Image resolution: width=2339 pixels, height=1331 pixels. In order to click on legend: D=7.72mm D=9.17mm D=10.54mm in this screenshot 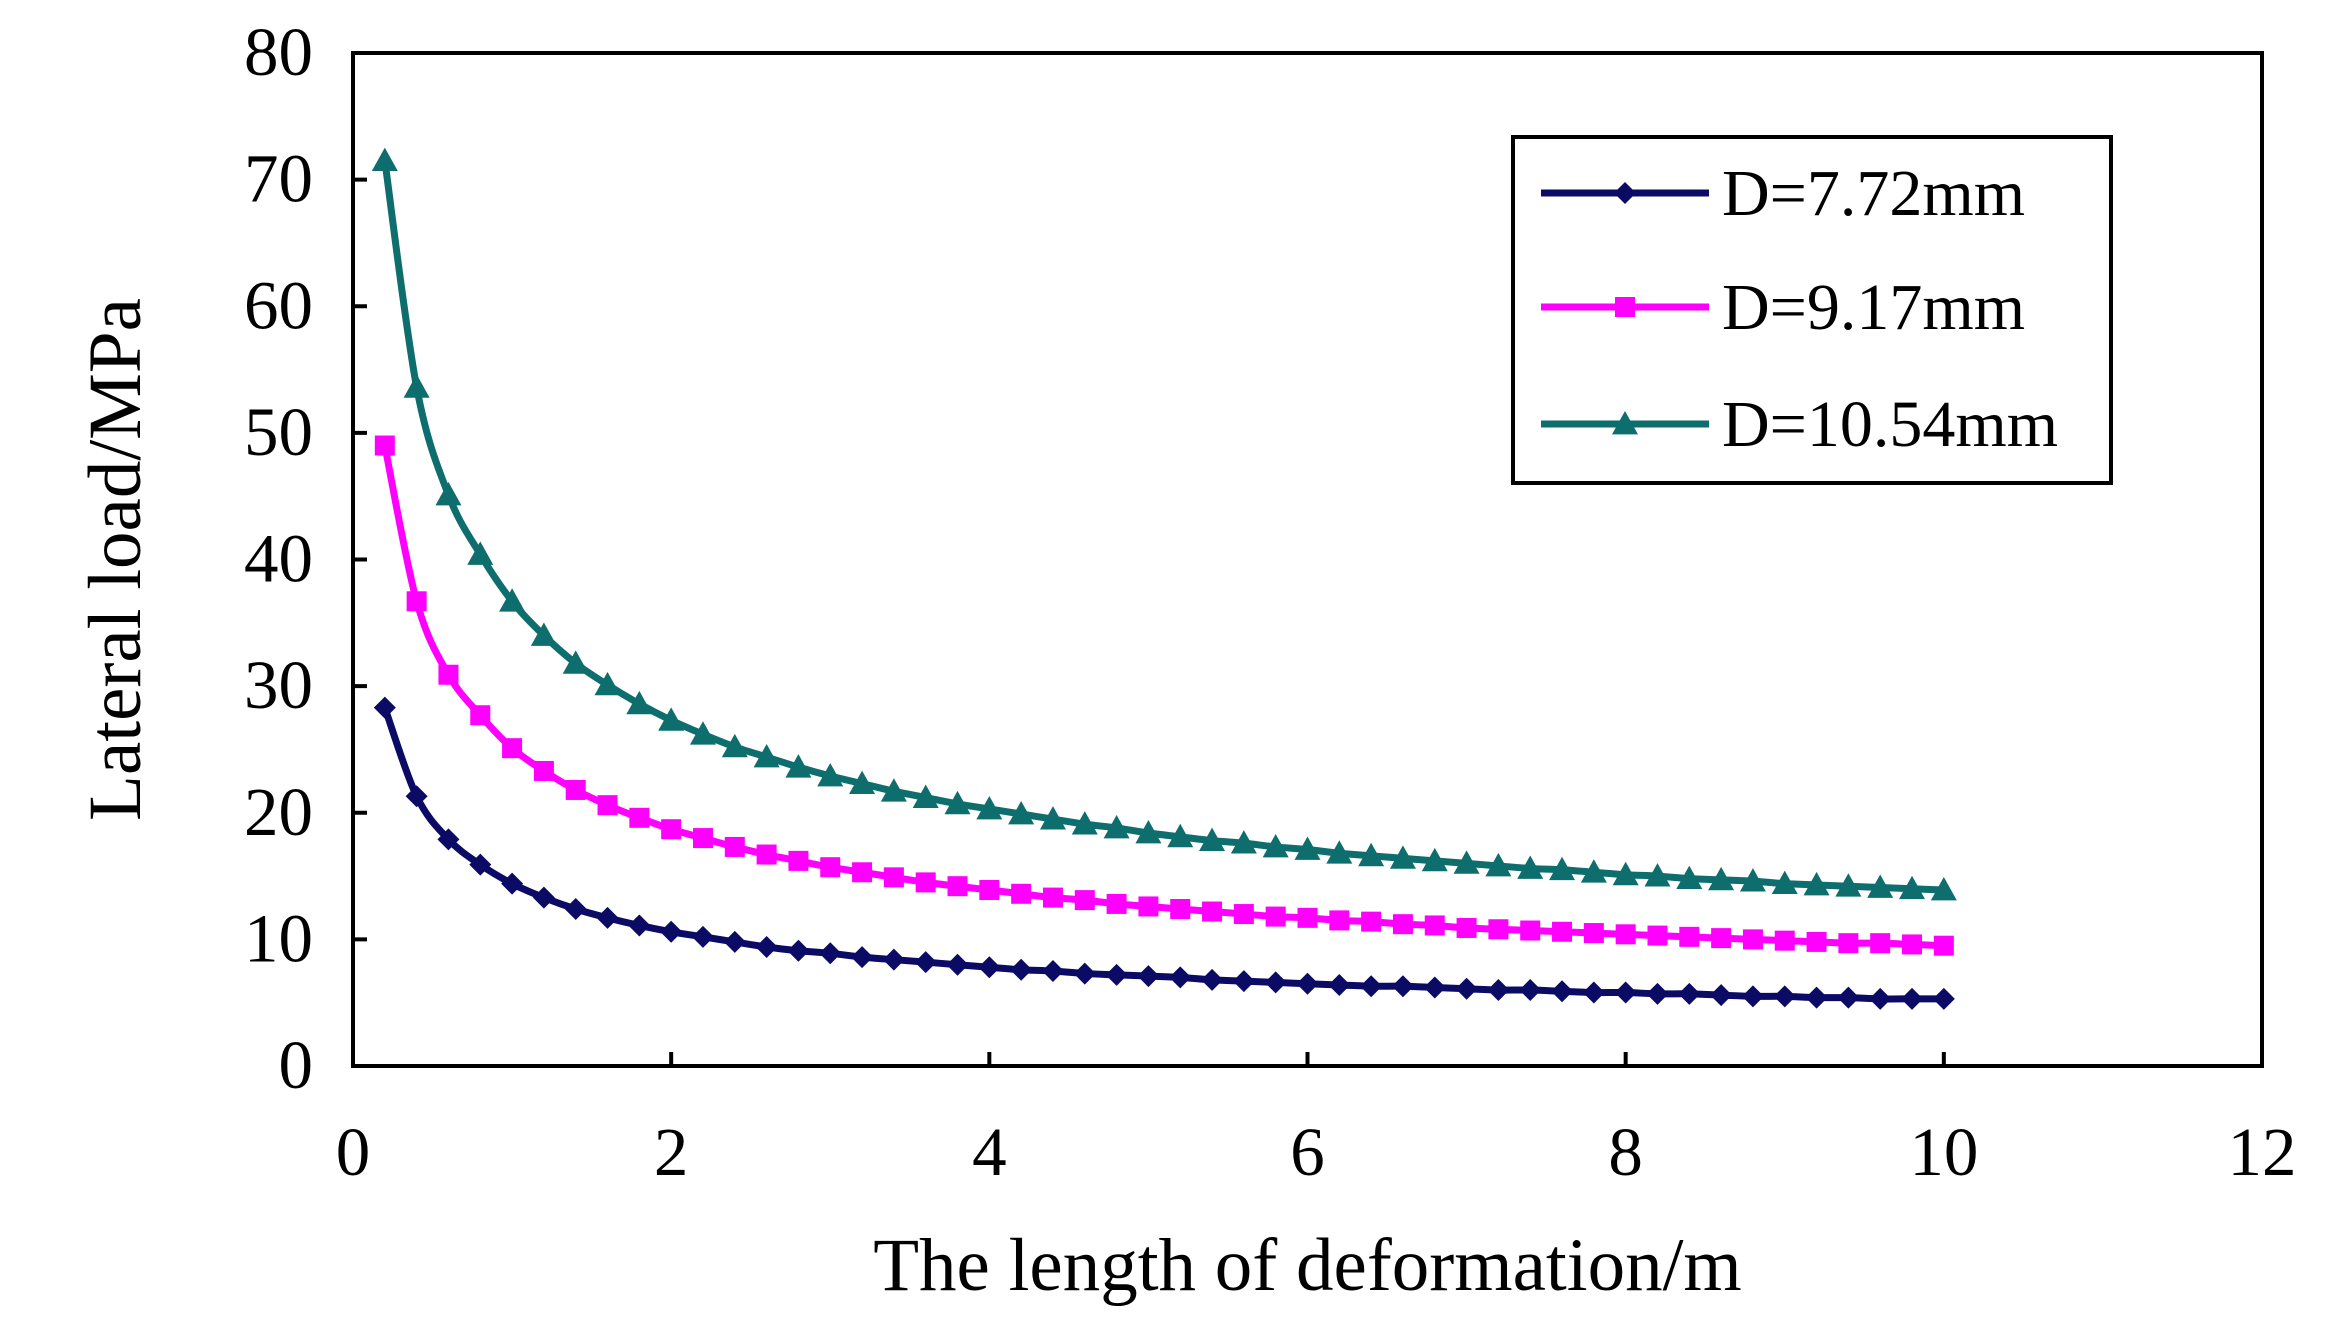, I will do `click(1812, 310)`.